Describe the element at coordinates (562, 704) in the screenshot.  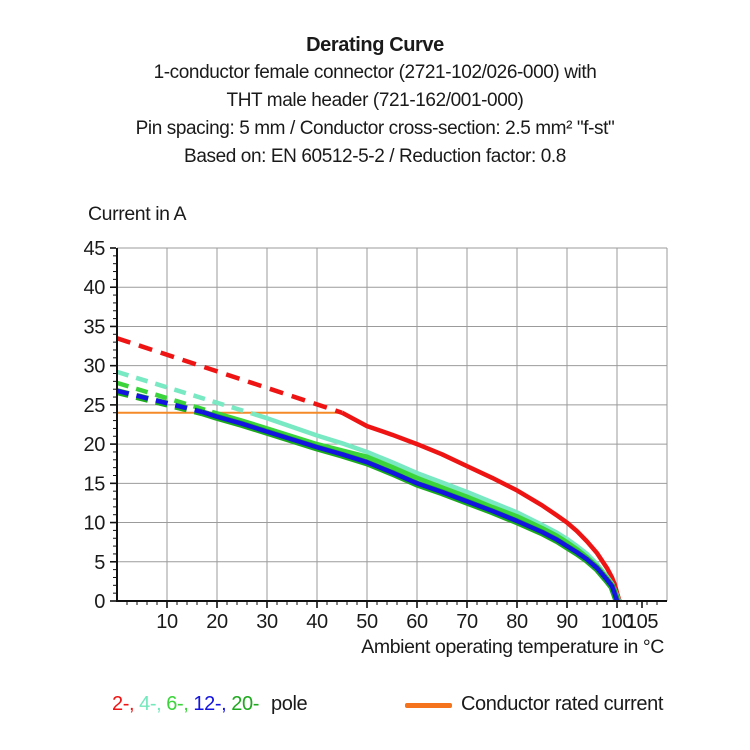
I see `rated-current-label: Conductor rated current` at that location.